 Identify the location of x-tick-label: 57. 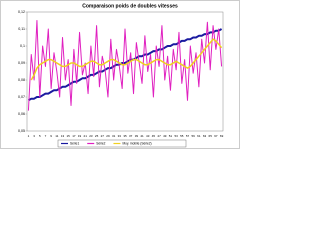
(188, 136).